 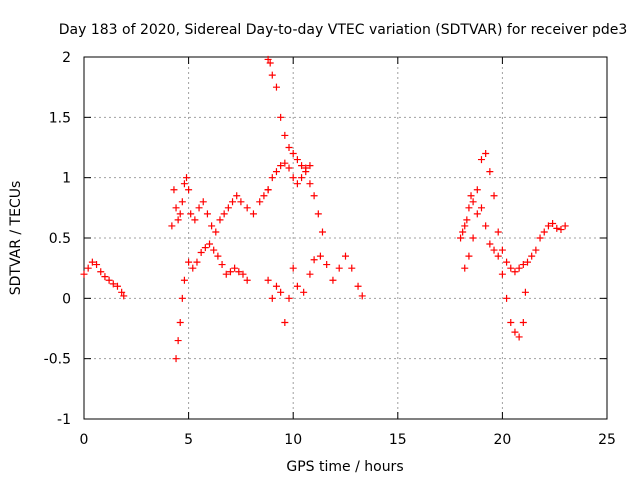 I want to click on y-tick-labels: -1 -0.5 0 0.5 1 1.5 2, so click(x=57, y=239).